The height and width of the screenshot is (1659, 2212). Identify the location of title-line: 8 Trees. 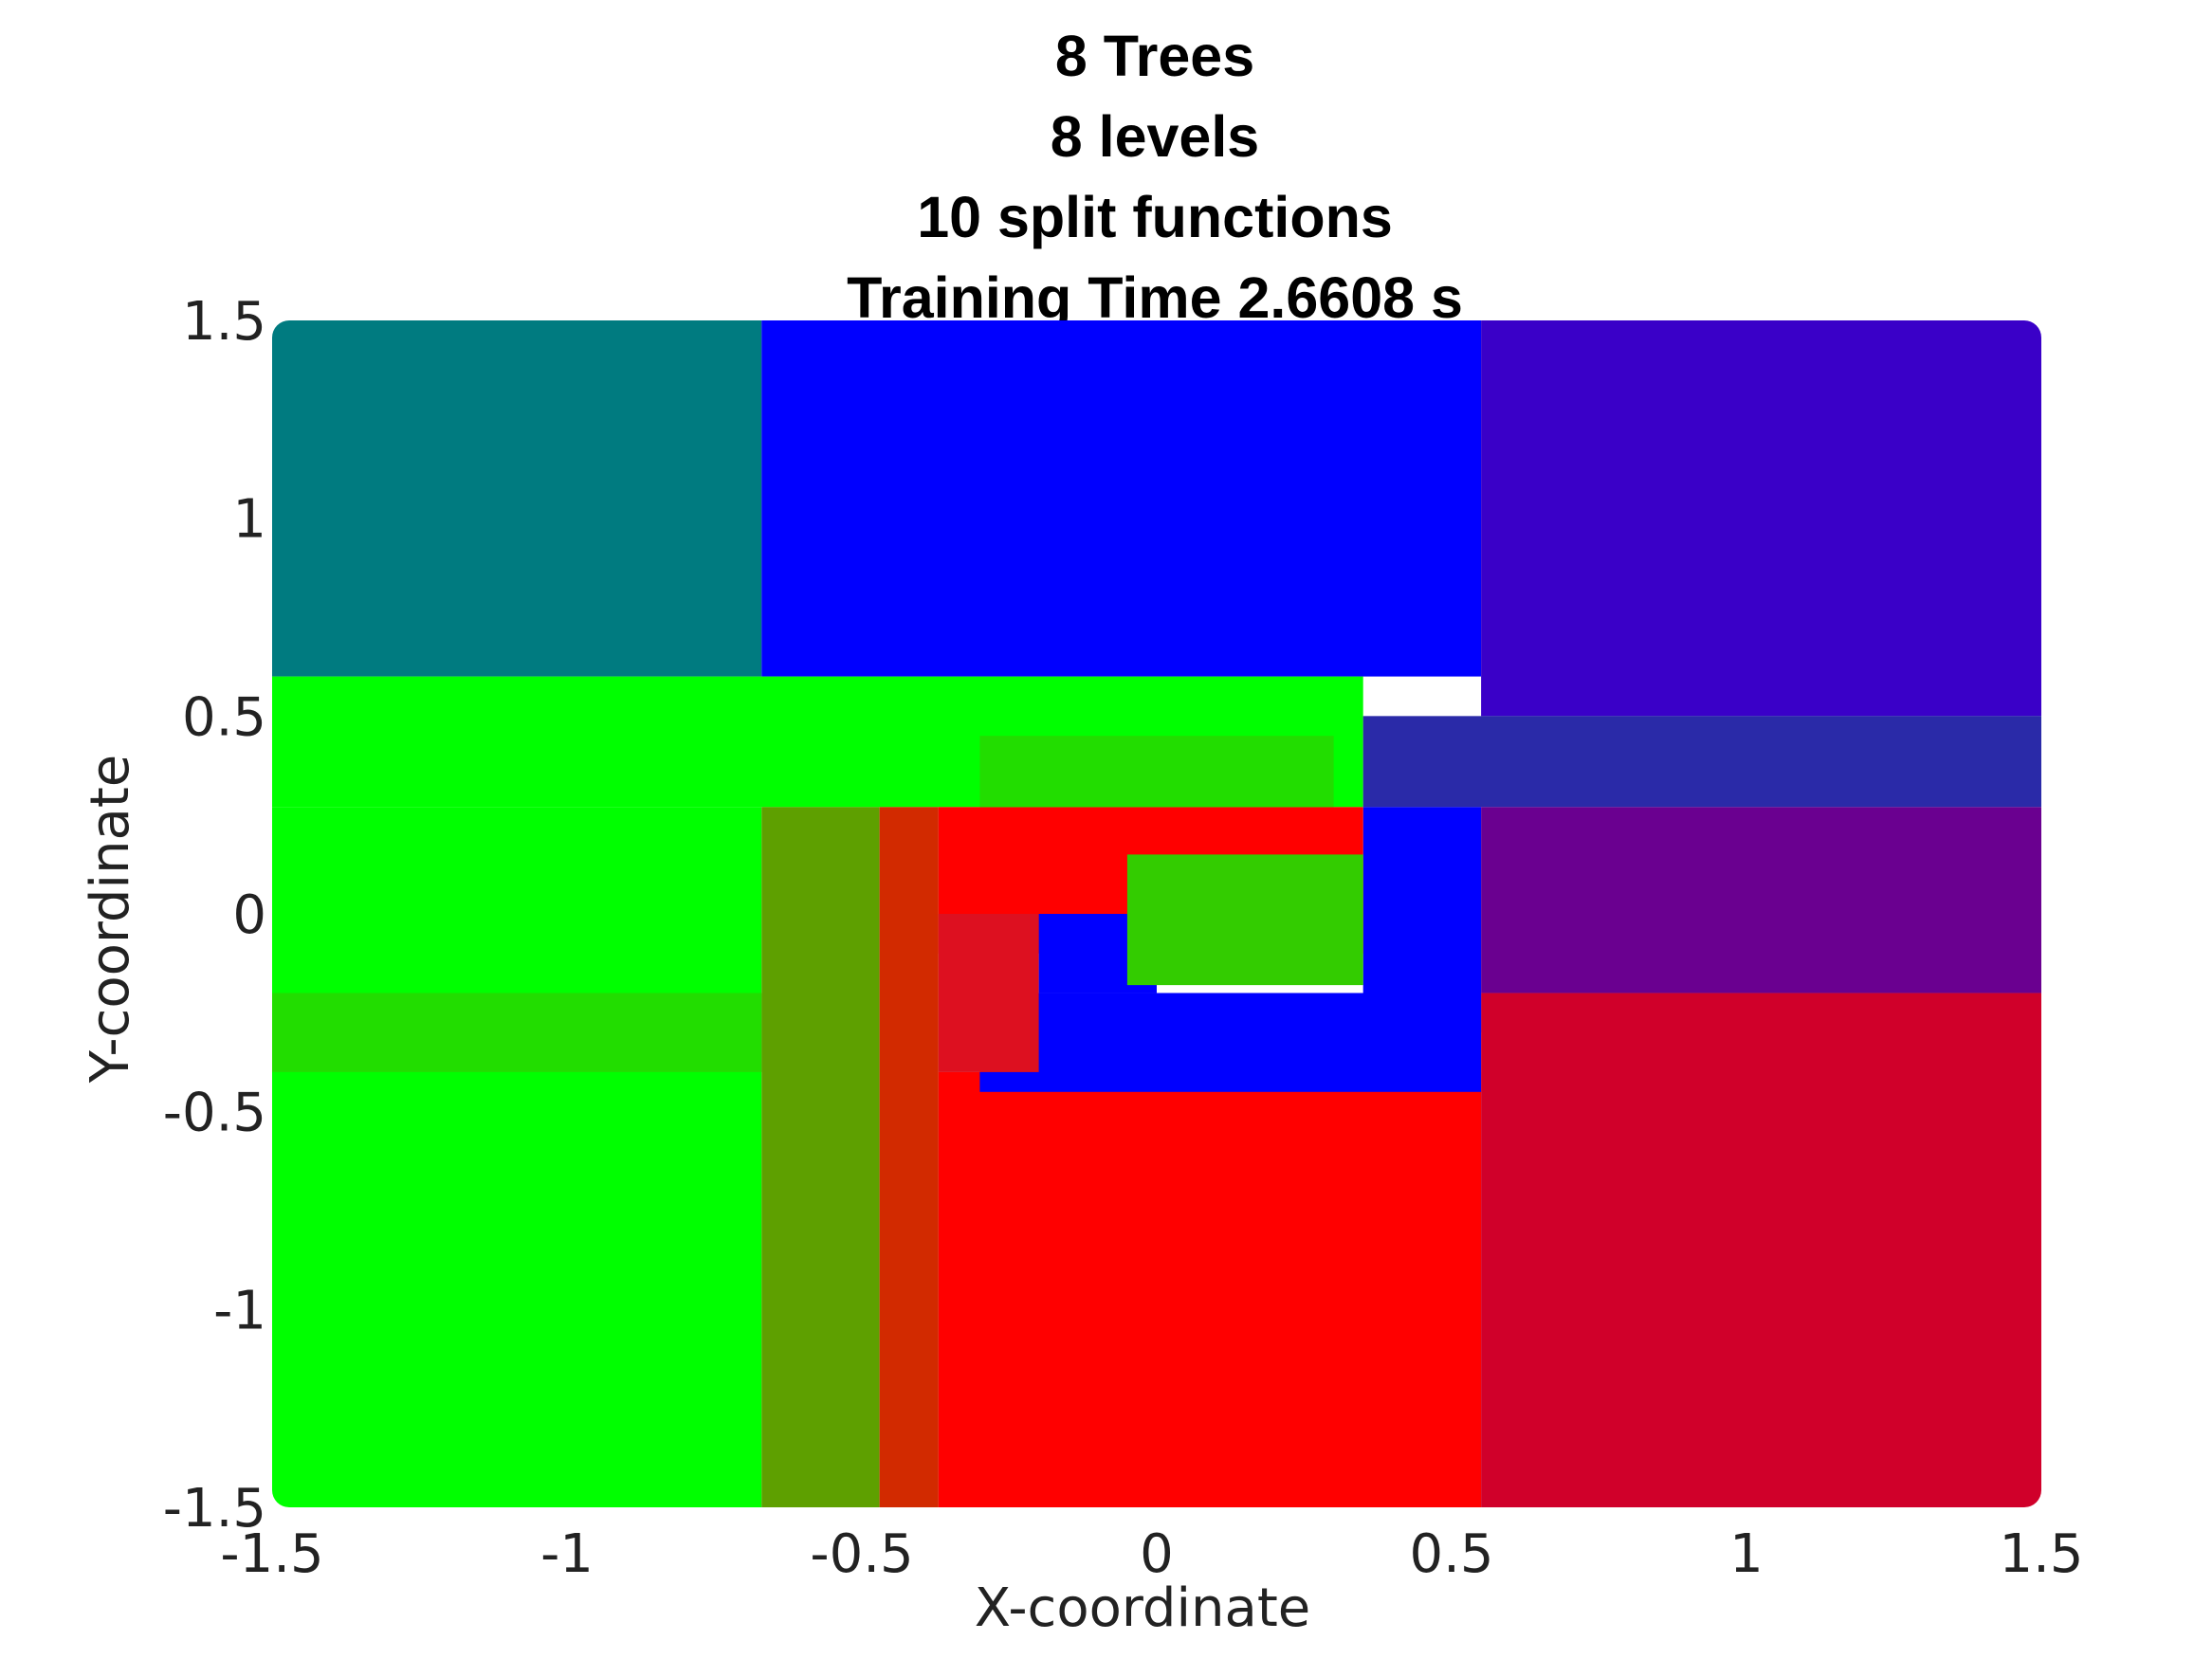
(1154, 56).